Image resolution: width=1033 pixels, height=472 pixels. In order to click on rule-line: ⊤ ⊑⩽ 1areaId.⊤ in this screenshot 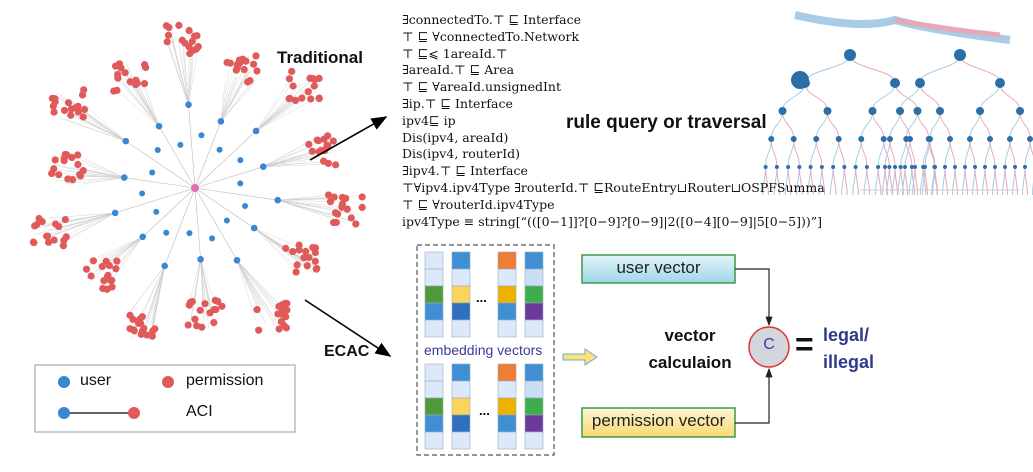, I will do `click(455, 53)`.